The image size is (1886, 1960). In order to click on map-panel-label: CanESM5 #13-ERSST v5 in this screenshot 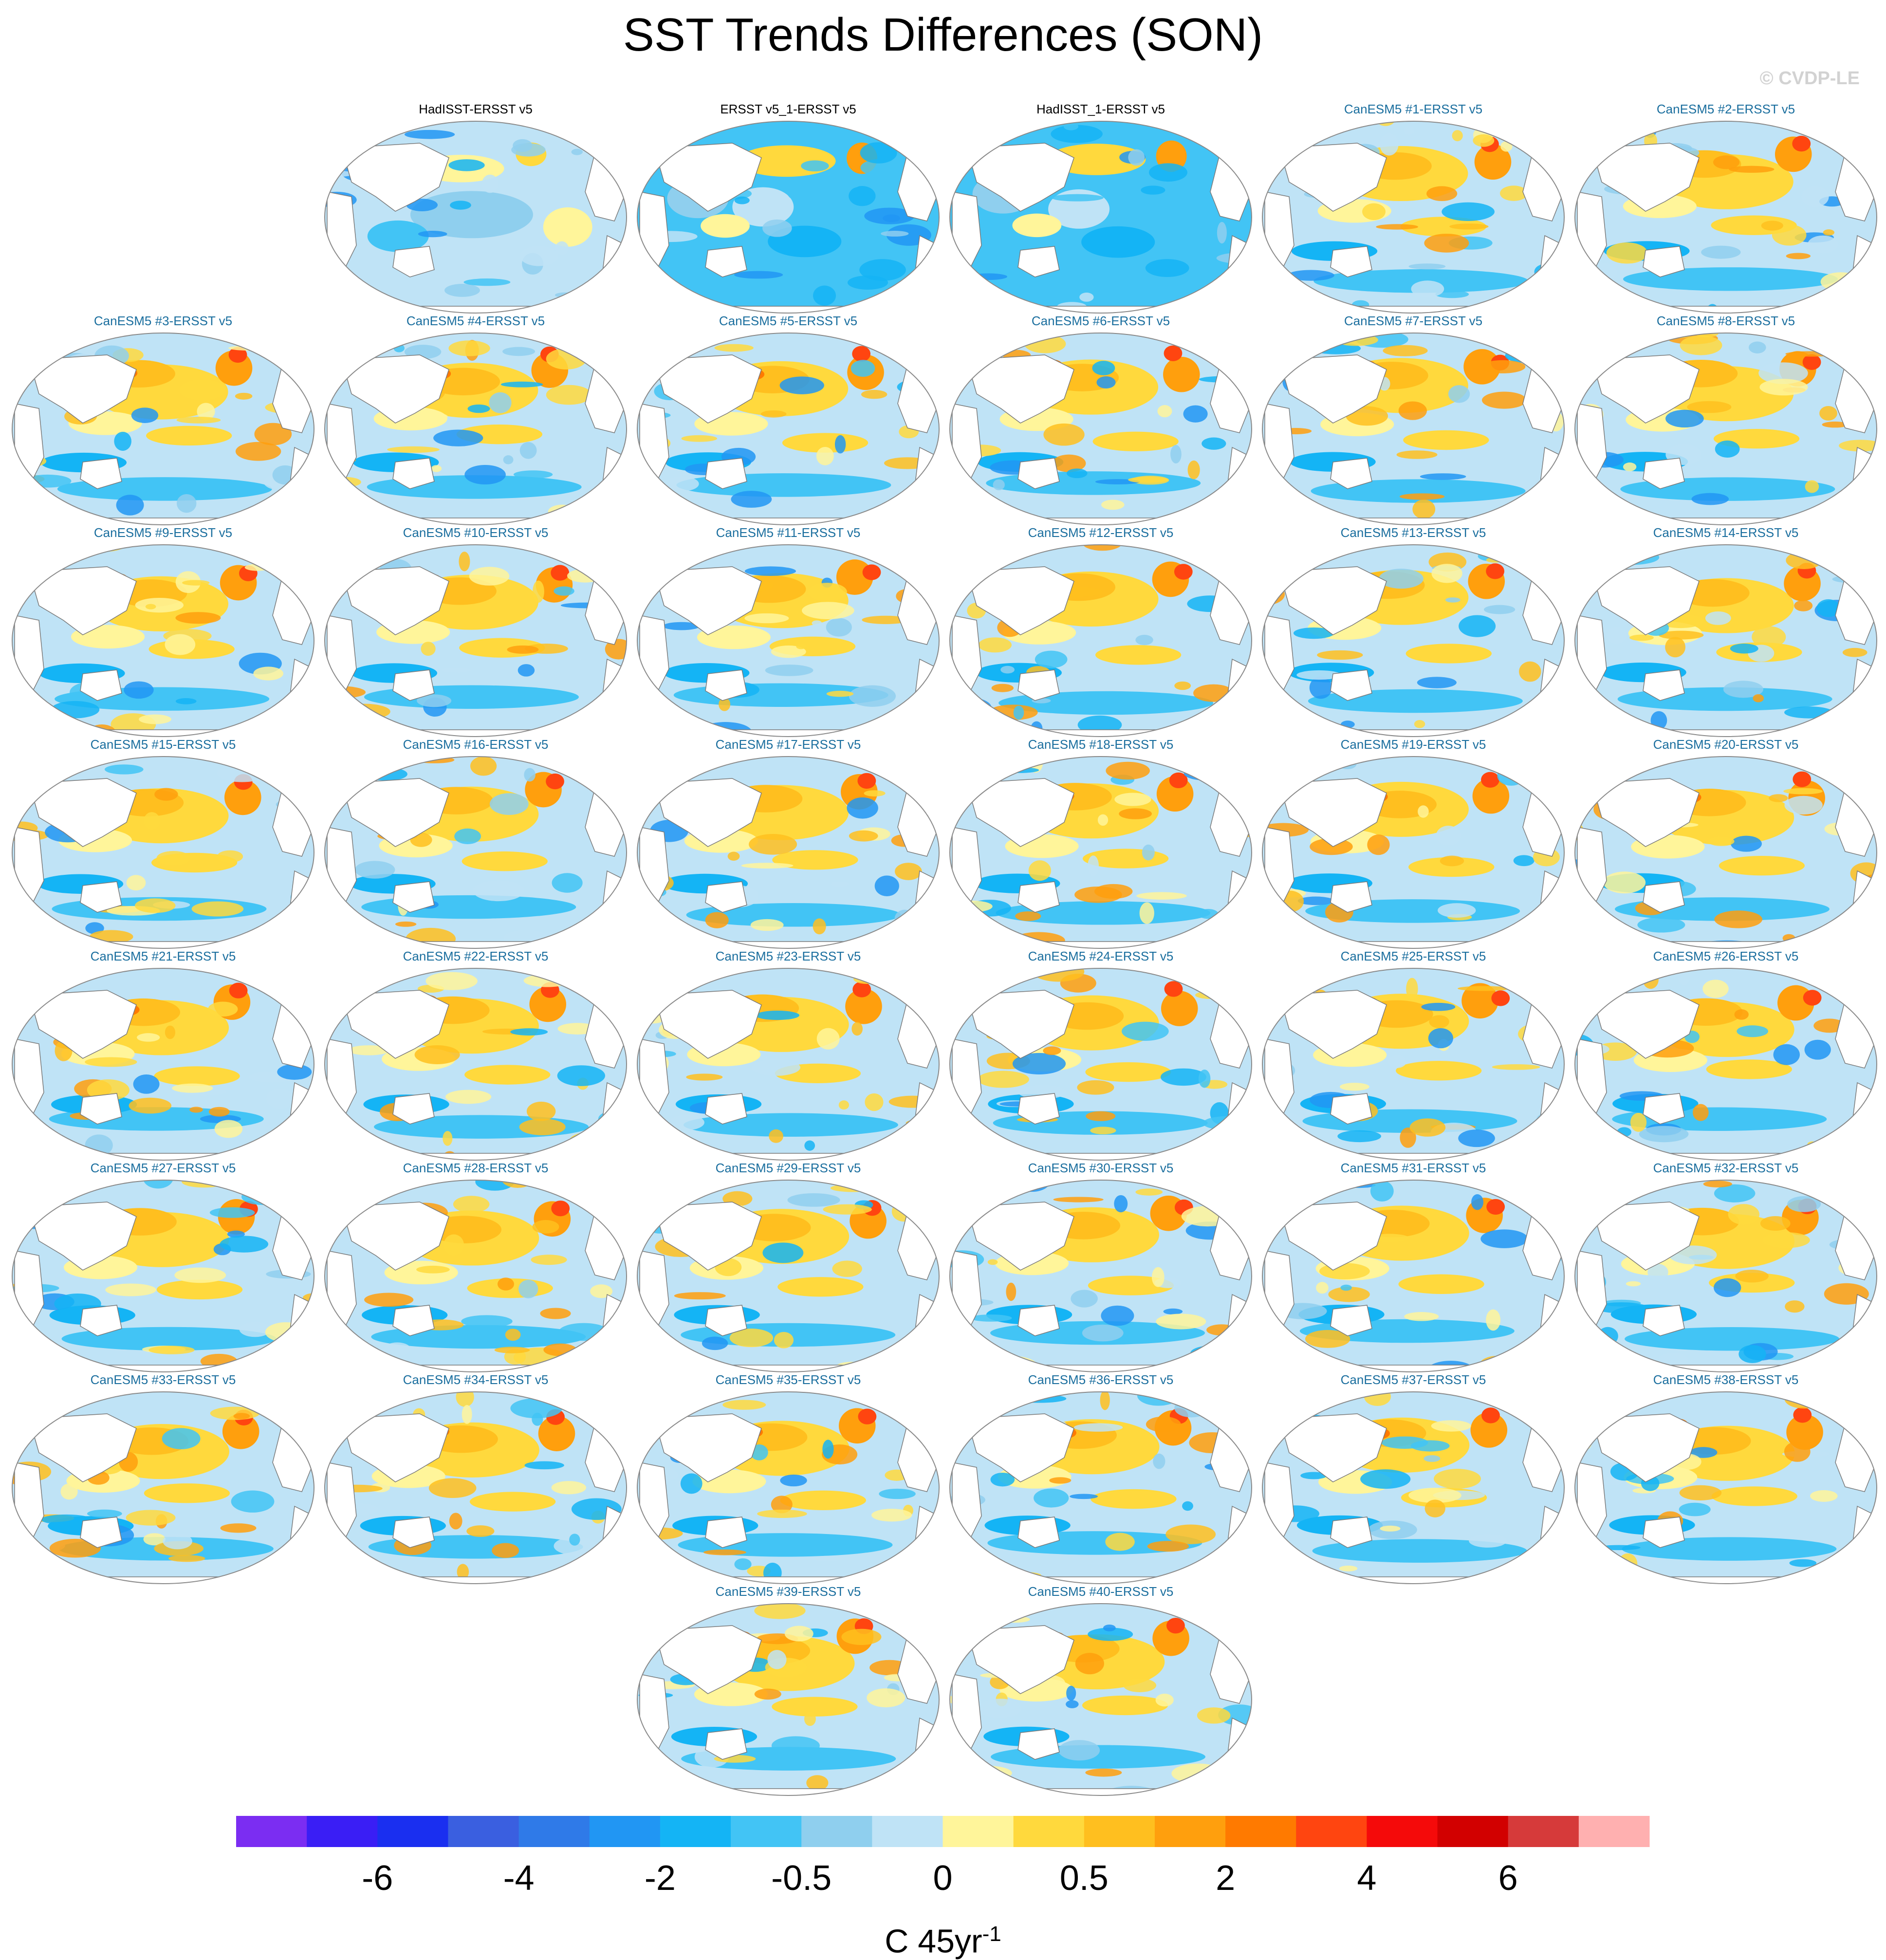, I will do `click(1413, 532)`.